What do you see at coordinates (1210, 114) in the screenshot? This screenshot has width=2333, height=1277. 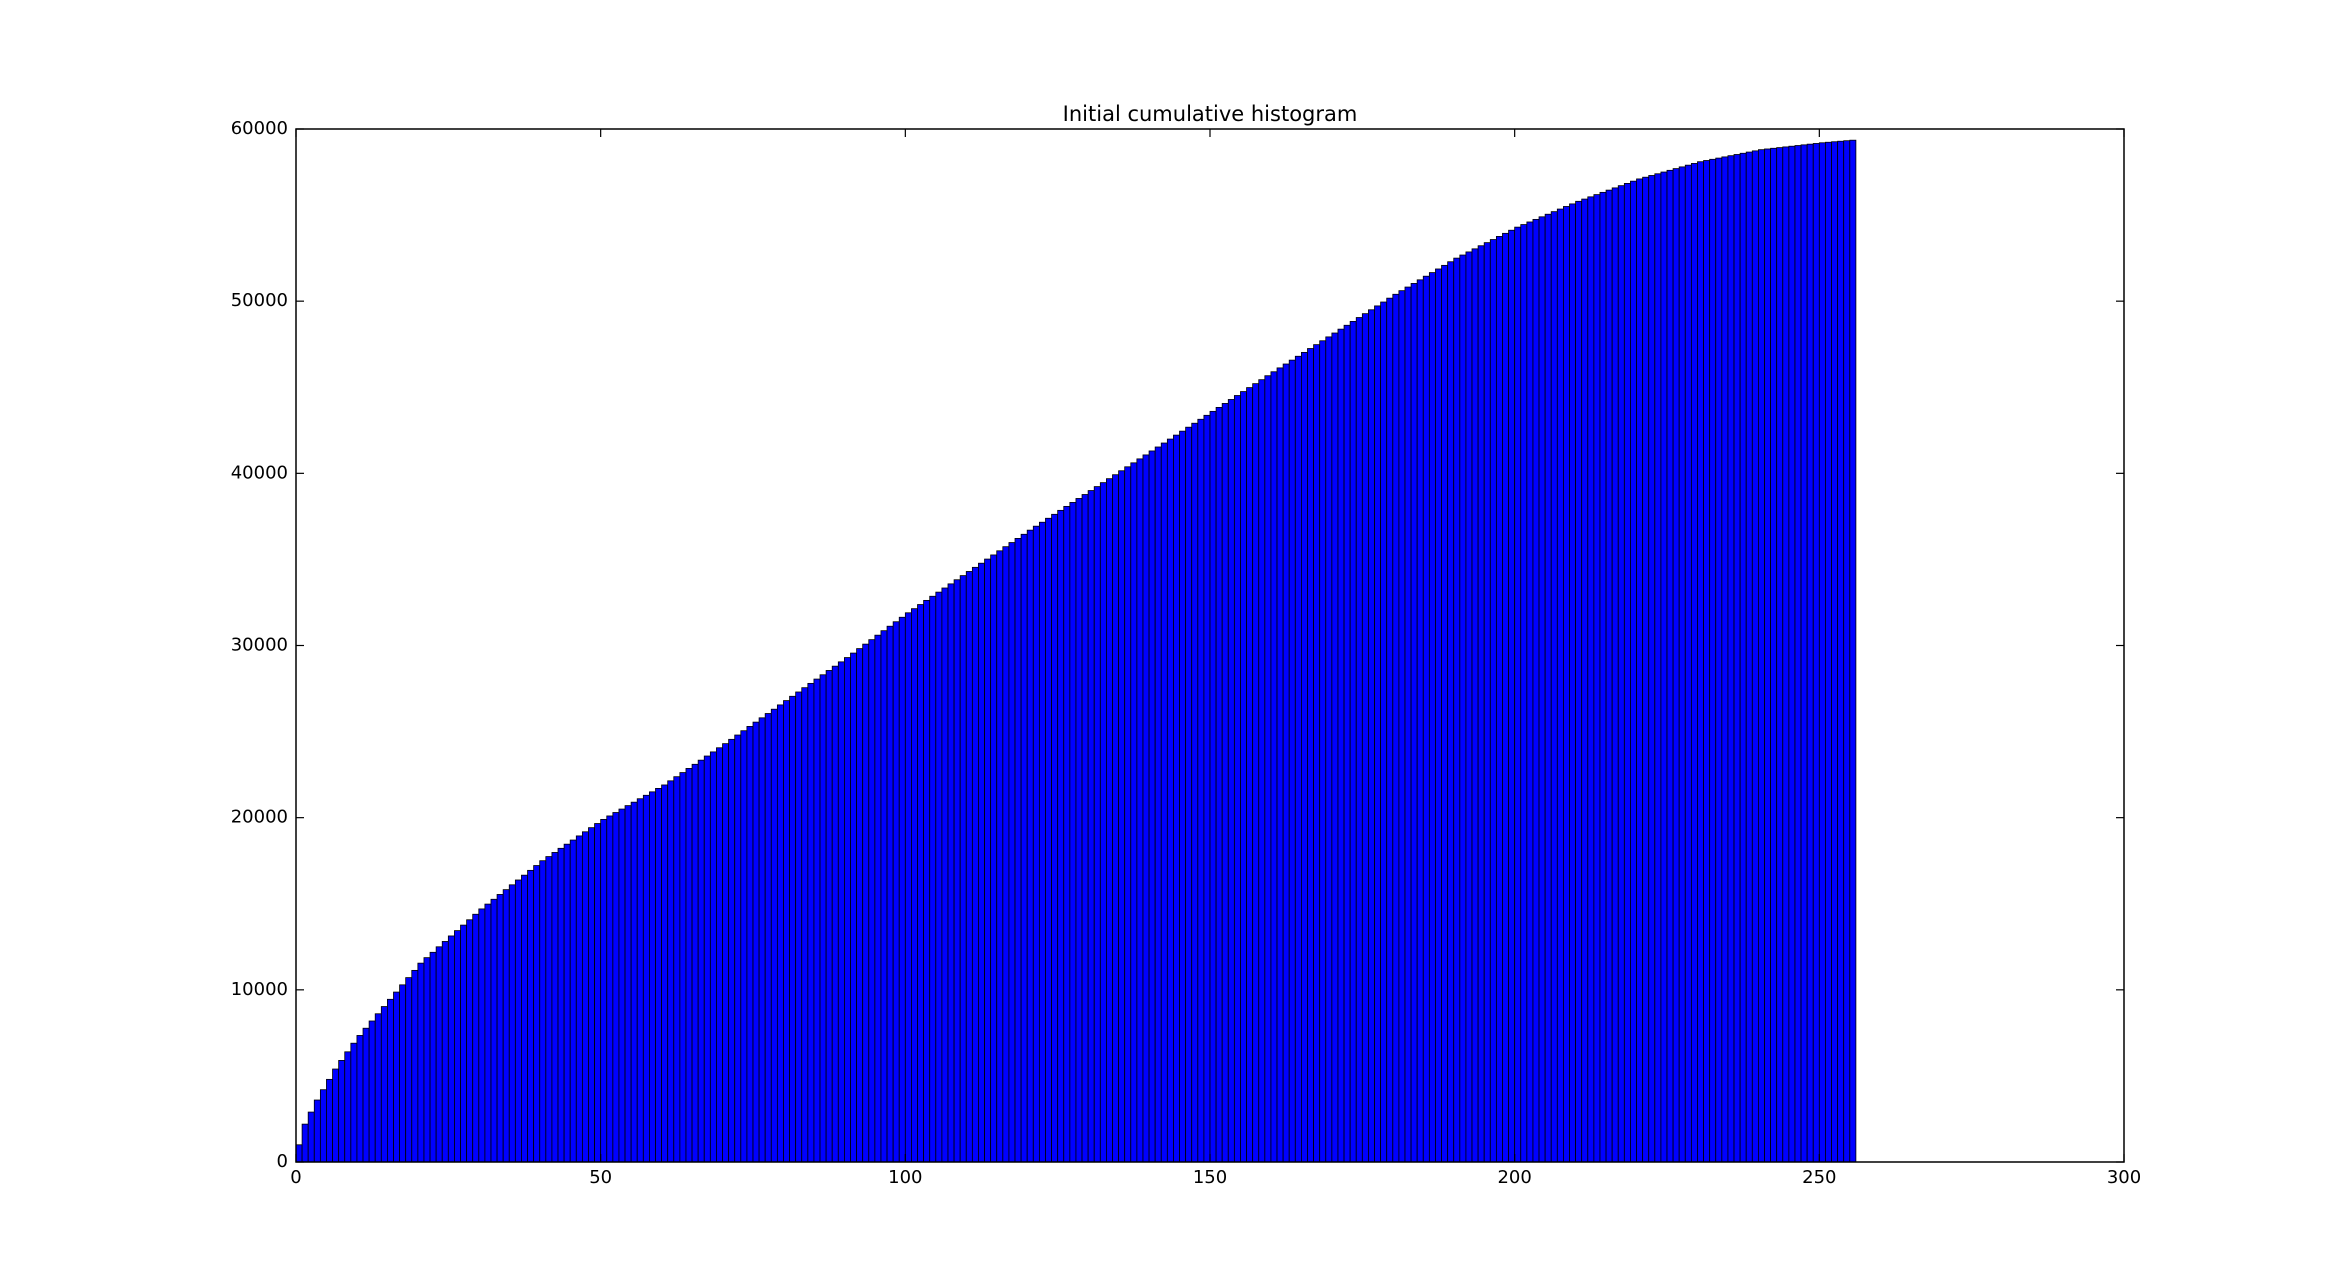 I see `chart-title: Initial cumulative histogram` at bounding box center [1210, 114].